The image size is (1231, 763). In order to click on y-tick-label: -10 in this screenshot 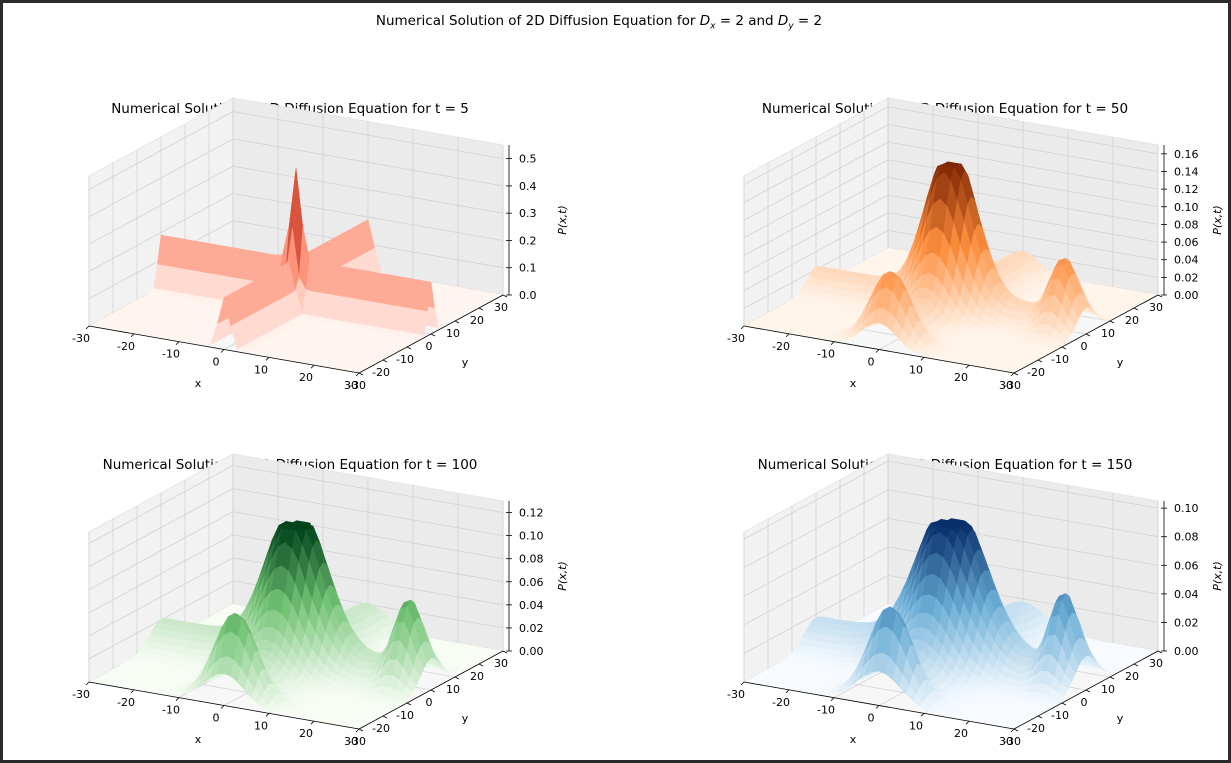, I will do `click(405, 359)`.